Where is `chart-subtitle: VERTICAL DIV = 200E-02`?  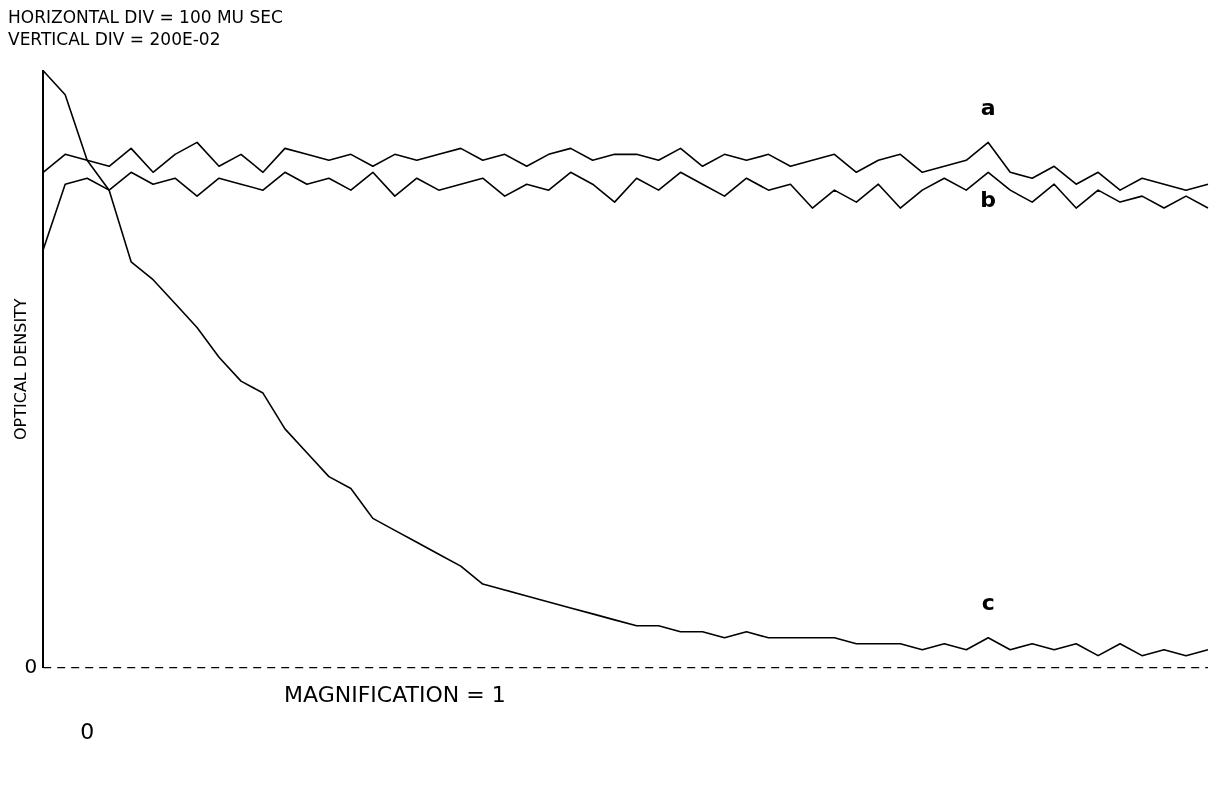 chart-subtitle: VERTICAL DIV = 200E-02 is located at coordinates (114, 39).